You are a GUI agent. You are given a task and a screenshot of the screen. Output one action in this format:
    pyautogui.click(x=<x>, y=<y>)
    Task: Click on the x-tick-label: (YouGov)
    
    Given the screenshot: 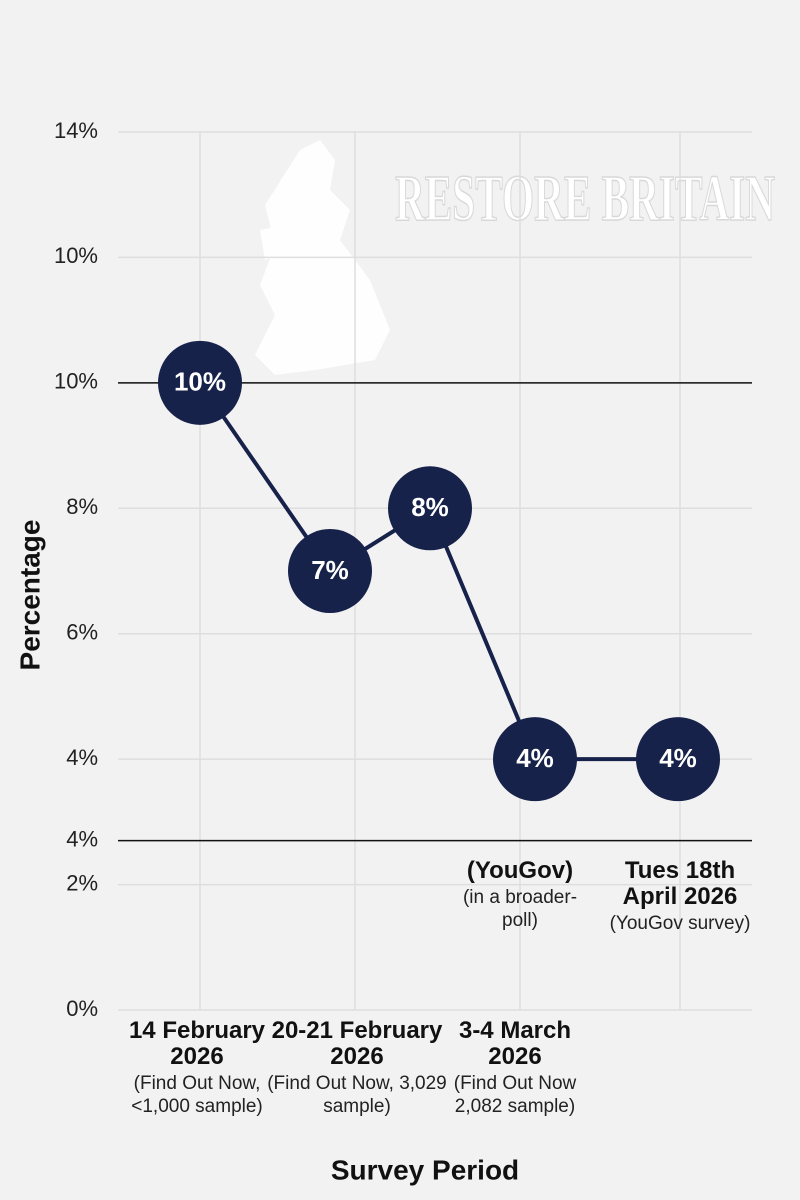 What is the action you would take?
    pyautogui.click(x=520, y=870)
    